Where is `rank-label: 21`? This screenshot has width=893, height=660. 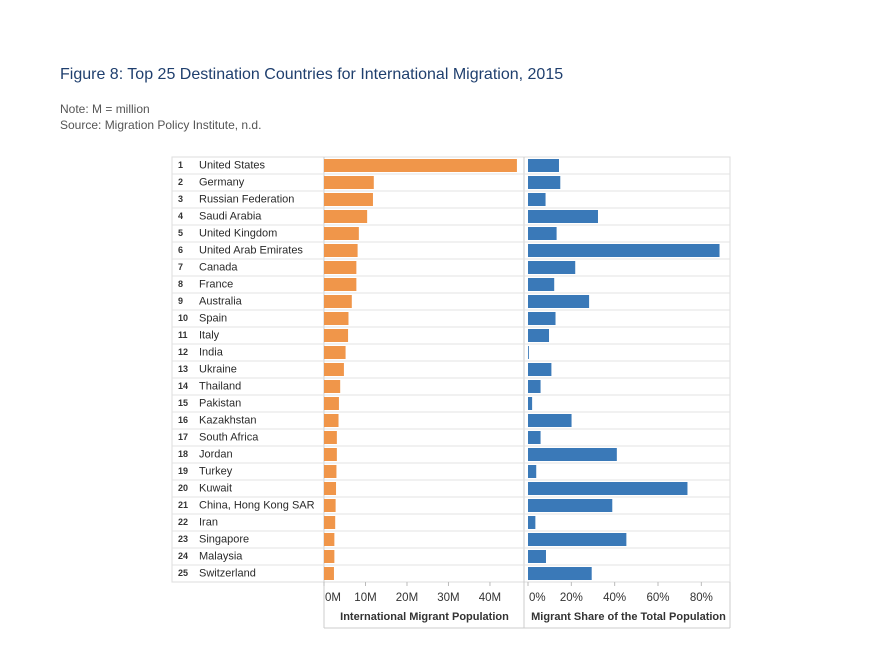
rank-label: 21 is located at coordinates (183, 505).